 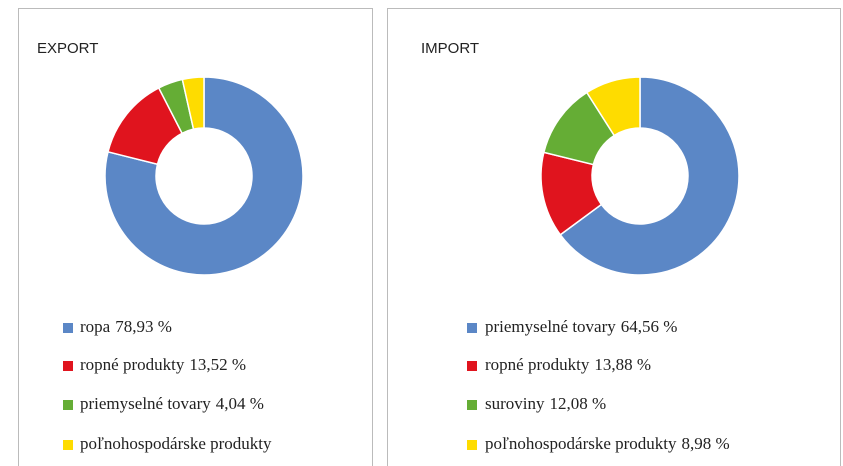 I want to click on legend-category: ropa, so click(x=95, y=326).